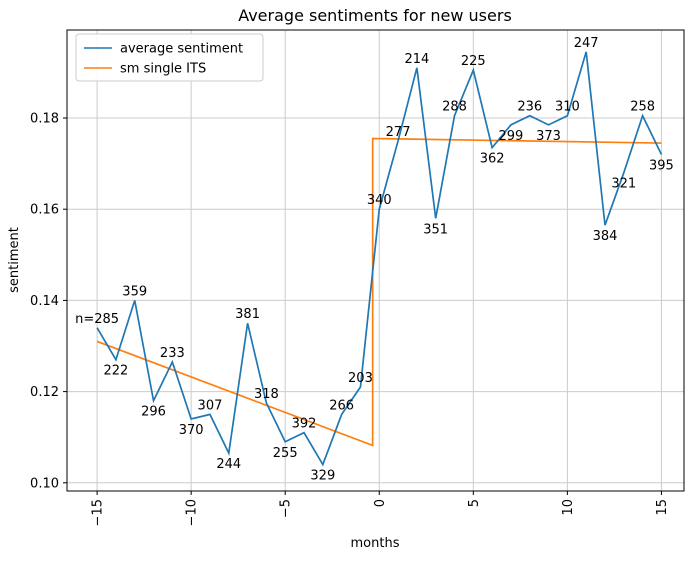  What do you see at coordinates (286, 508) in the screenshot?
I see `x-tick-label: −5` at bounding box center [286, 508].